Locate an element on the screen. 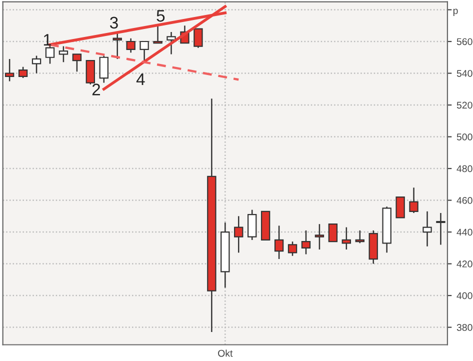 The image size is (473, 361). y-tick-label: 480 is located at coordinates (464, 168).